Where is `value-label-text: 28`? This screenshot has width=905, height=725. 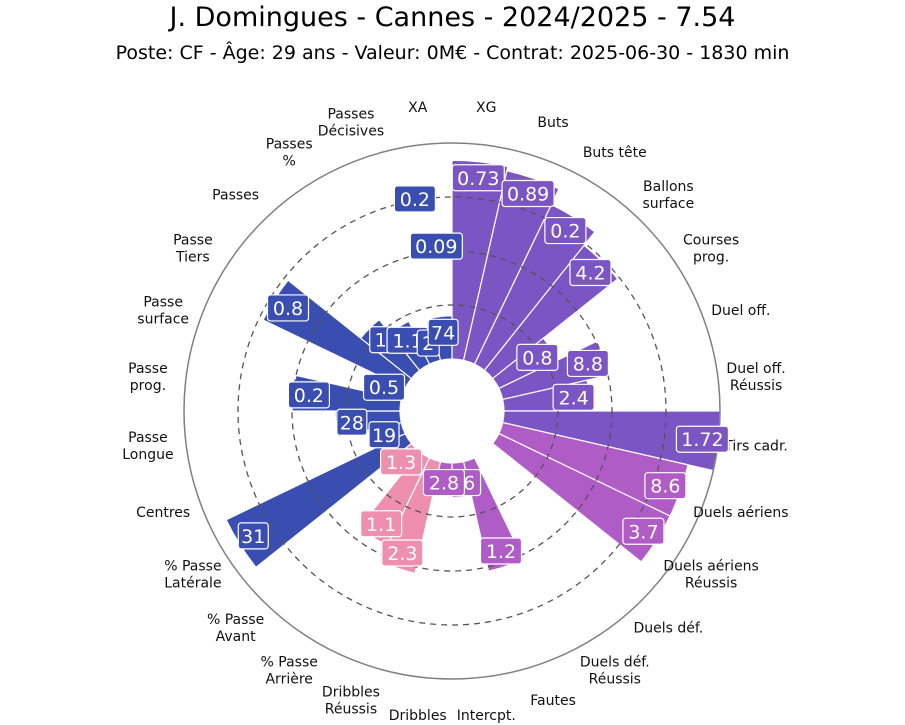
value-label-text: 28 is located at coordinates (352, 423).